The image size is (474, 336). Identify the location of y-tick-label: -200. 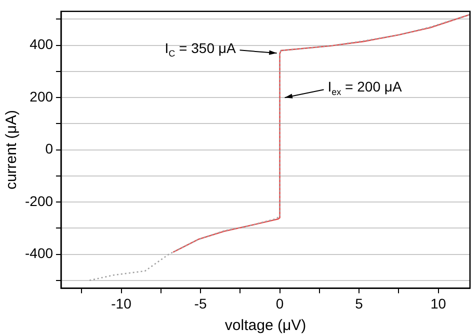
(39, 200).